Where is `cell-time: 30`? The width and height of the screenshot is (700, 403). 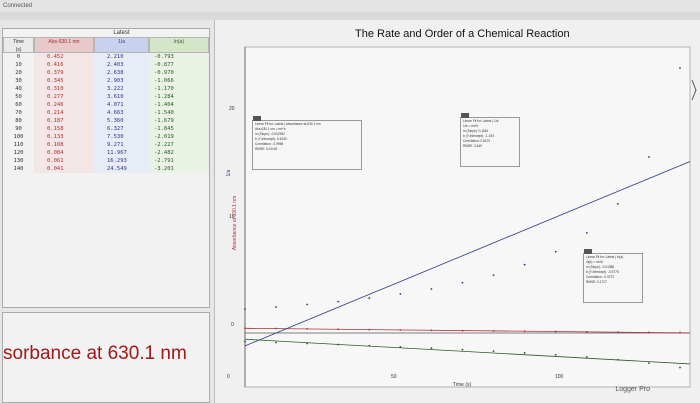
cell-time: 30 is located at coordinates (18, 81).